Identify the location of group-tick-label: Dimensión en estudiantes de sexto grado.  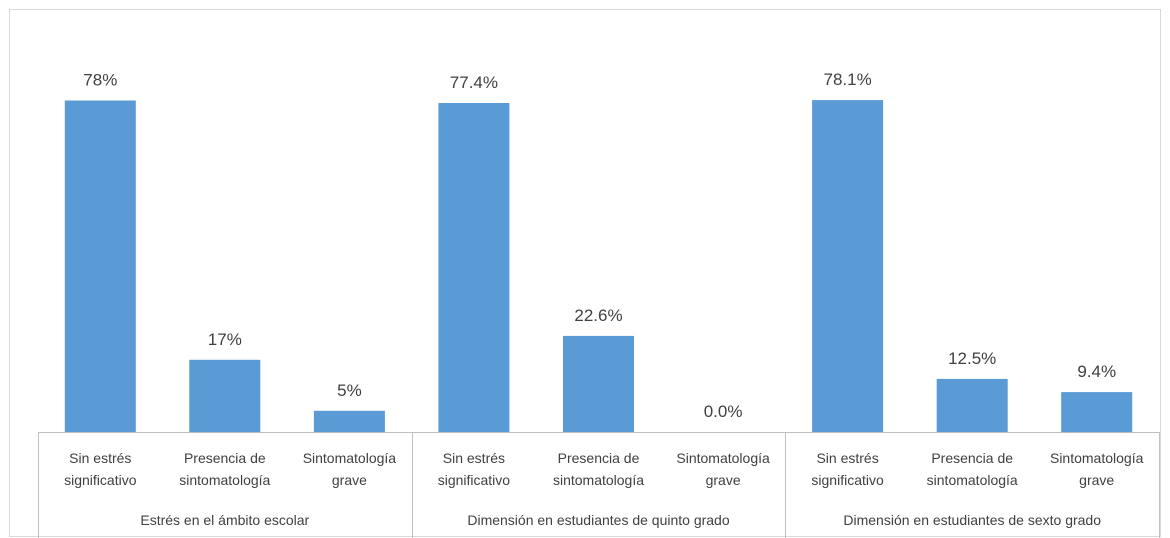
(972, 520).